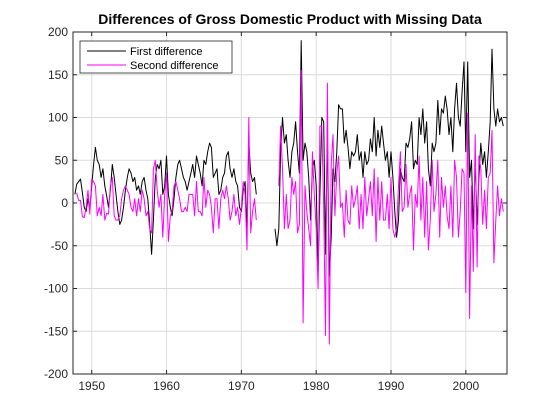  Describe the element at coordinates (166, 52) in the screenshot. I see `legend-label-first-difference: First difference` at that location.